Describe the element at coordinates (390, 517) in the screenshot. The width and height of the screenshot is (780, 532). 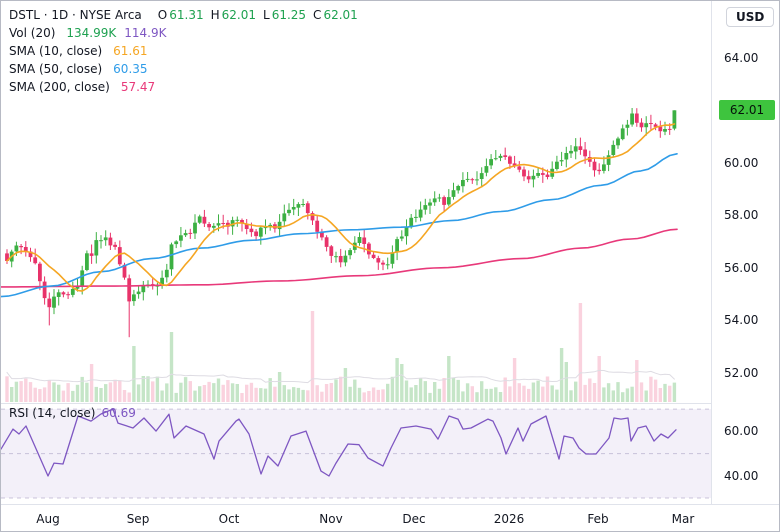
I see `time-axis: Aug Sep Oct Nov Dec 2026 Feb Mar` at that location.